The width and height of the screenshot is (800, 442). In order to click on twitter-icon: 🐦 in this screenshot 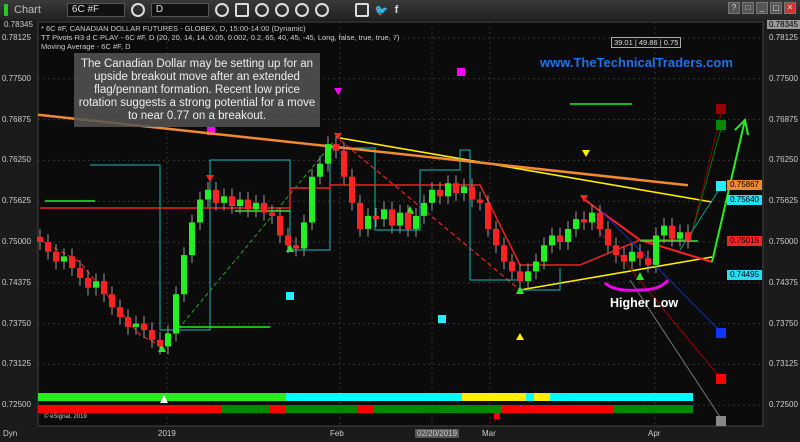, I will do `click(381, 10)`.